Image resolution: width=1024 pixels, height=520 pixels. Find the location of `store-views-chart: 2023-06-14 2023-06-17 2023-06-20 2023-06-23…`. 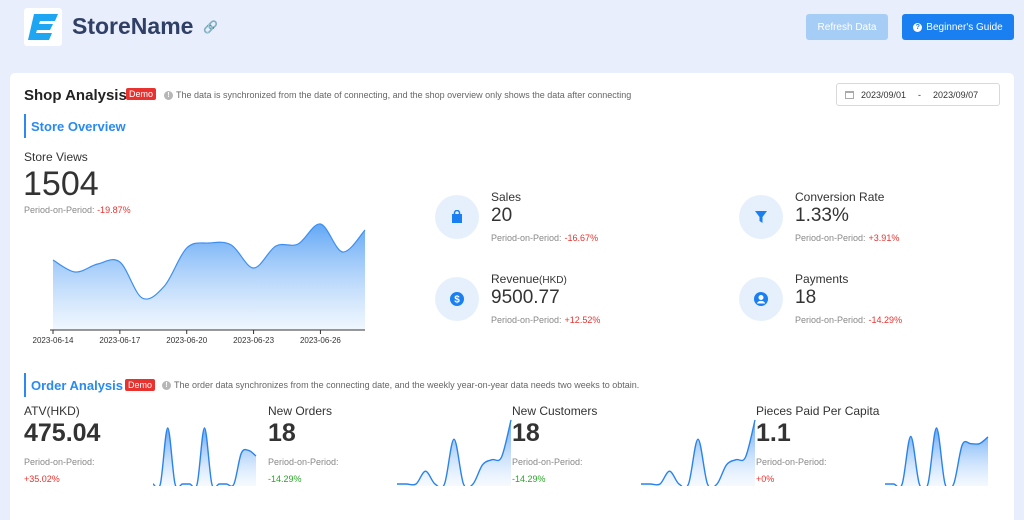

store-views-chart: 2023-06-14 2023-06-17 2023-06-20 2023-06-23… is located at coordinates (199, 284).